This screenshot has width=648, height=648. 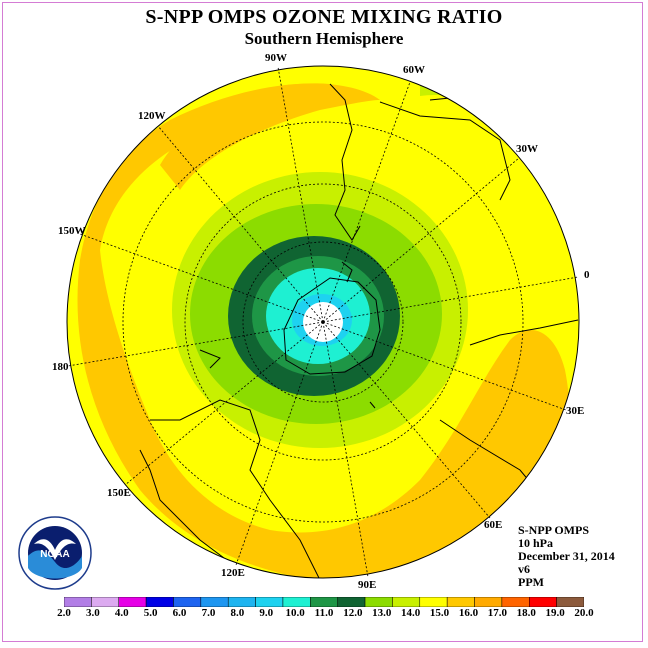 I want to click on colorbar-tick-label: 19.0, so click(x=555, y=613).